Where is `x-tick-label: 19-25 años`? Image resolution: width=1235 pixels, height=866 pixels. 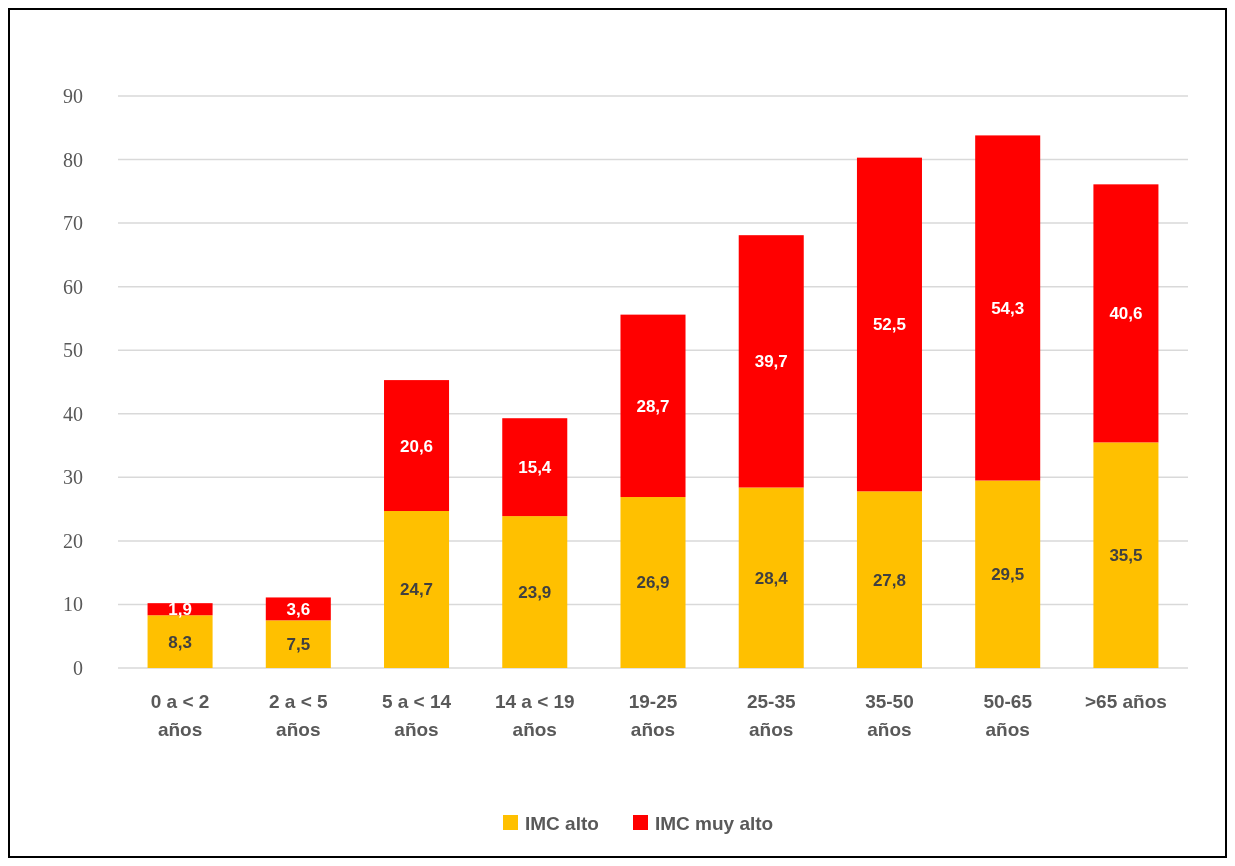
x-tick-label: 19-25 años is located at coordinates (653, 715).